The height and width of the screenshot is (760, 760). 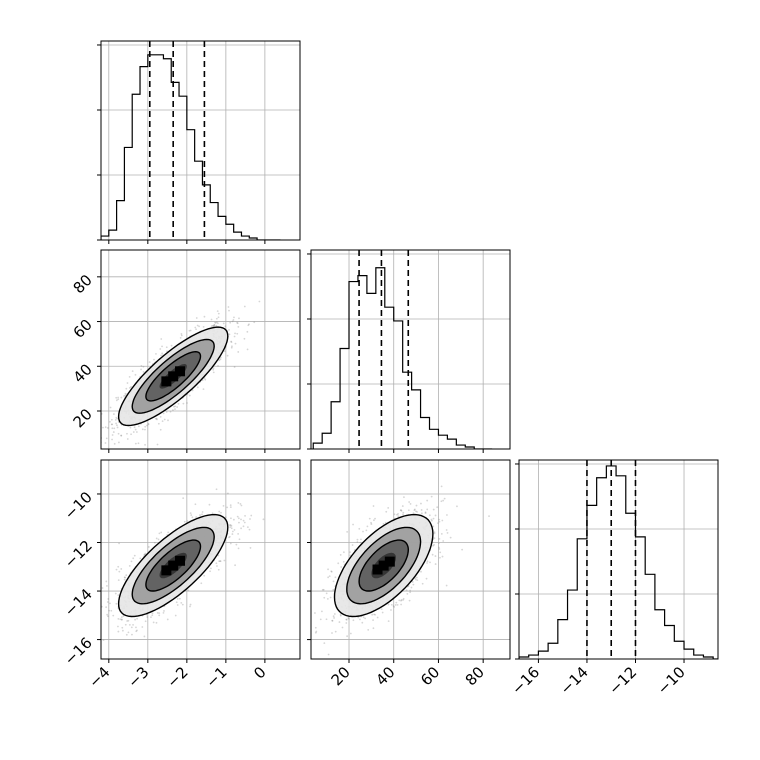 I want to click on histogram-panel-param-2: −16 −14 −12 −10, so click(x=613, y=578).